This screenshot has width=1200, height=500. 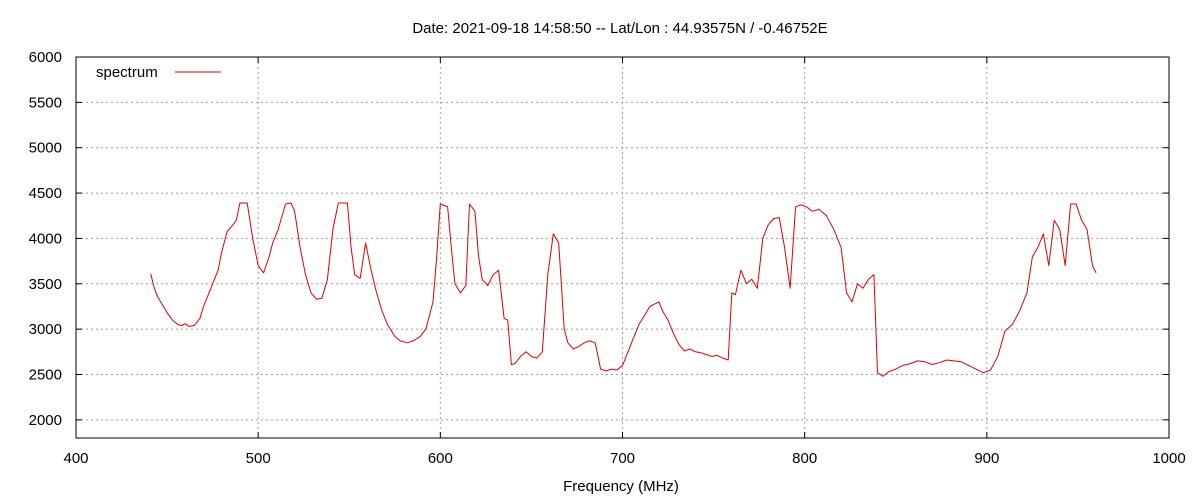 What do you see at coordinates (258, 458) in the screenshot?
I see `x-tick-label: 500` at bounding box center [258, 458].